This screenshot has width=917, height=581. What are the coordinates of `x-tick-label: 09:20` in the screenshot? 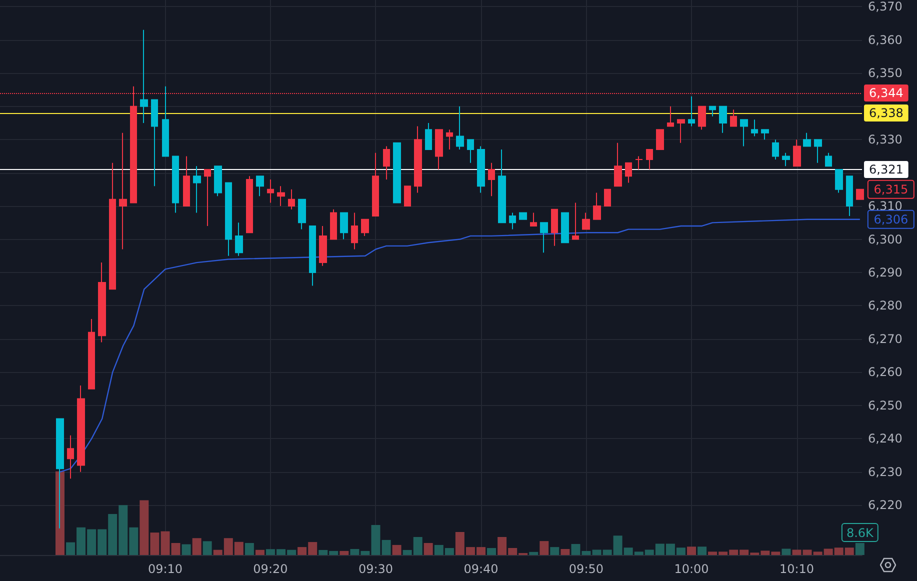 It's located at (270, 569).